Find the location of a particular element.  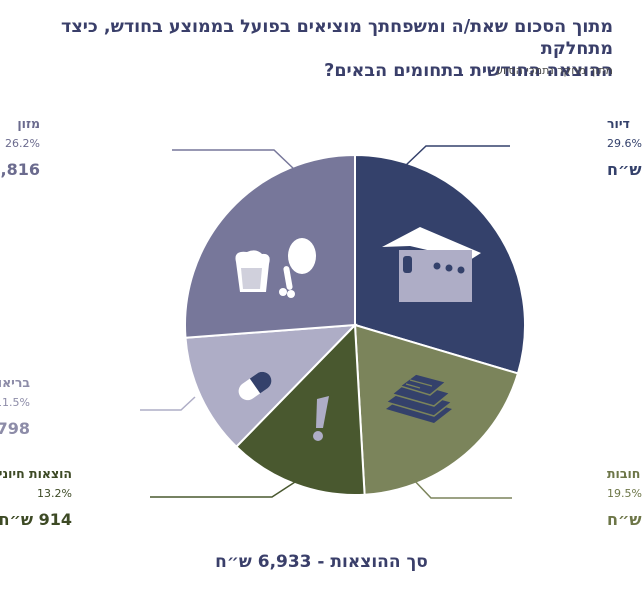

chart-title-line-2: ההוצאה החודשית בתחומים הבאים? is located at coordinates (468, 71).